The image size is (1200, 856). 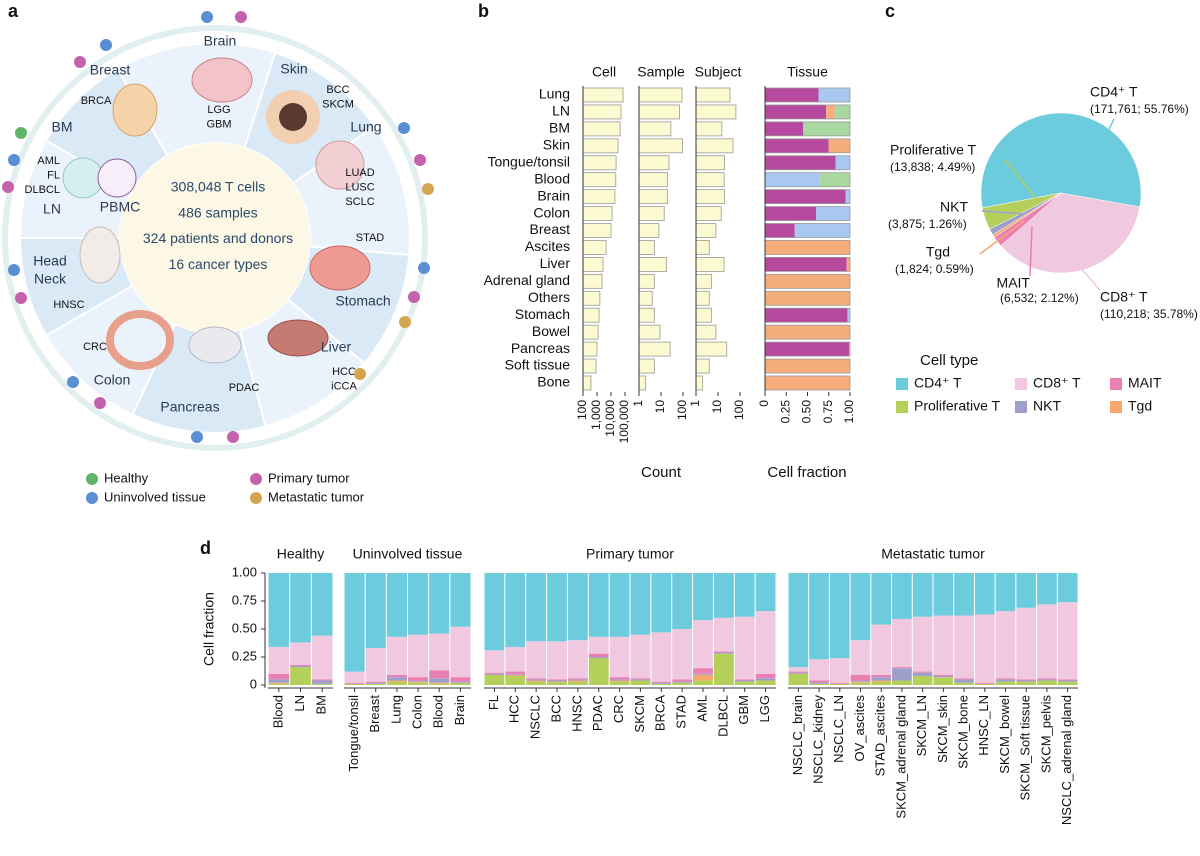 What do you see at coordinates (218, 187) in the screenshot?
I see `center-text: 308,048 T cells` at bounding box center [218, 187].